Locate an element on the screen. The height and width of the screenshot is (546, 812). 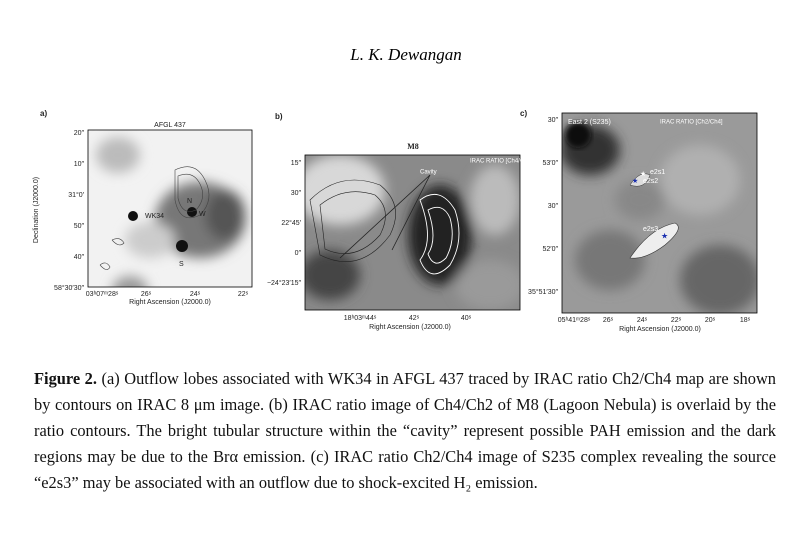
panel-title: AFGL 437 is located at coordinates (170, 125).